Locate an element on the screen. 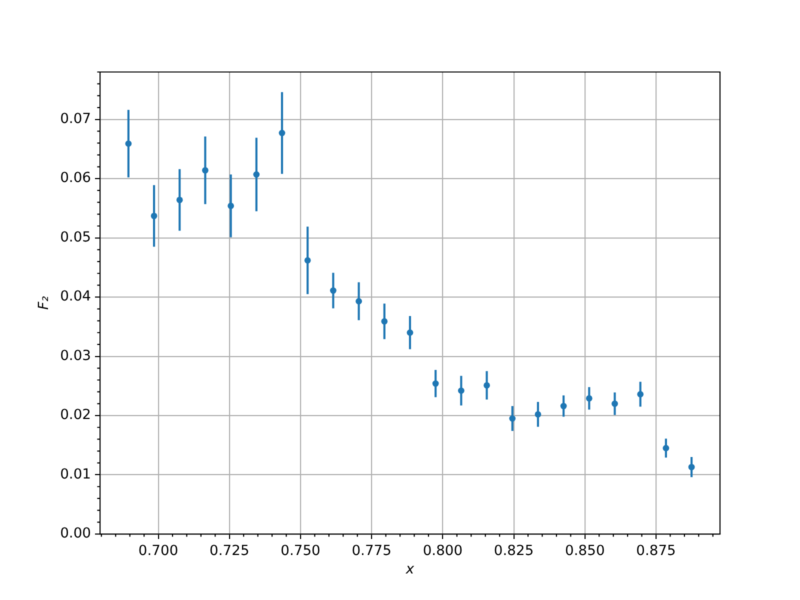 The height and width of the screenshot is (600, 800). y-tick-label: 0.06 is located at coordinates (75, 178).